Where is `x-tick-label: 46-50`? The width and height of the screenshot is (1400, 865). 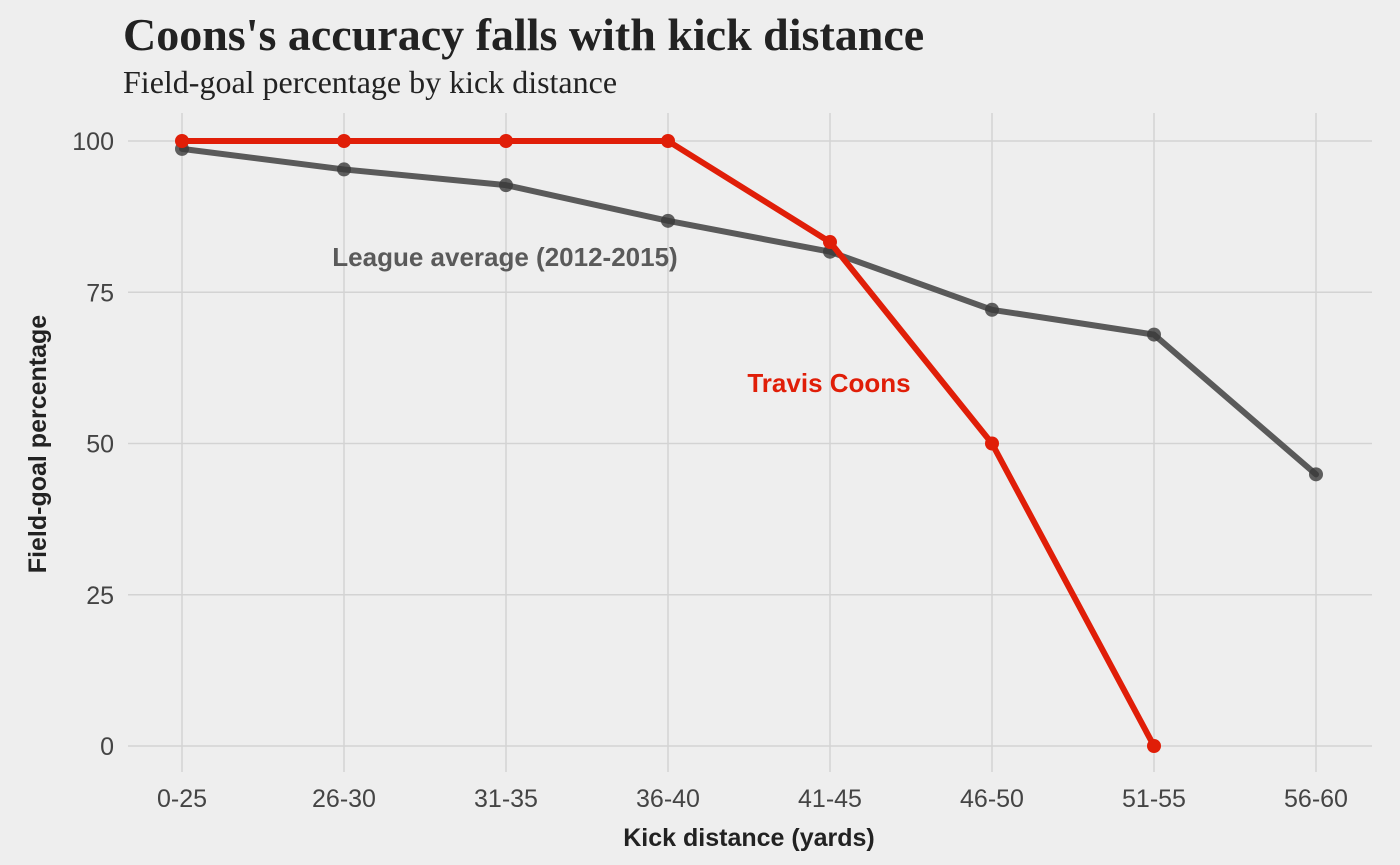 x-tick-label: 46-50 is located at coordinates (992, 799).